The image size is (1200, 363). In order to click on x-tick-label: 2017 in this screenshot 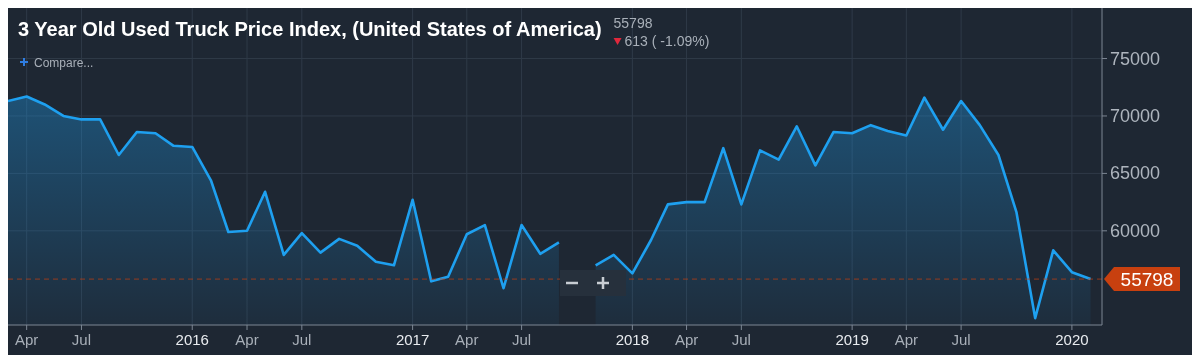, I will do `click(412, 339)`.